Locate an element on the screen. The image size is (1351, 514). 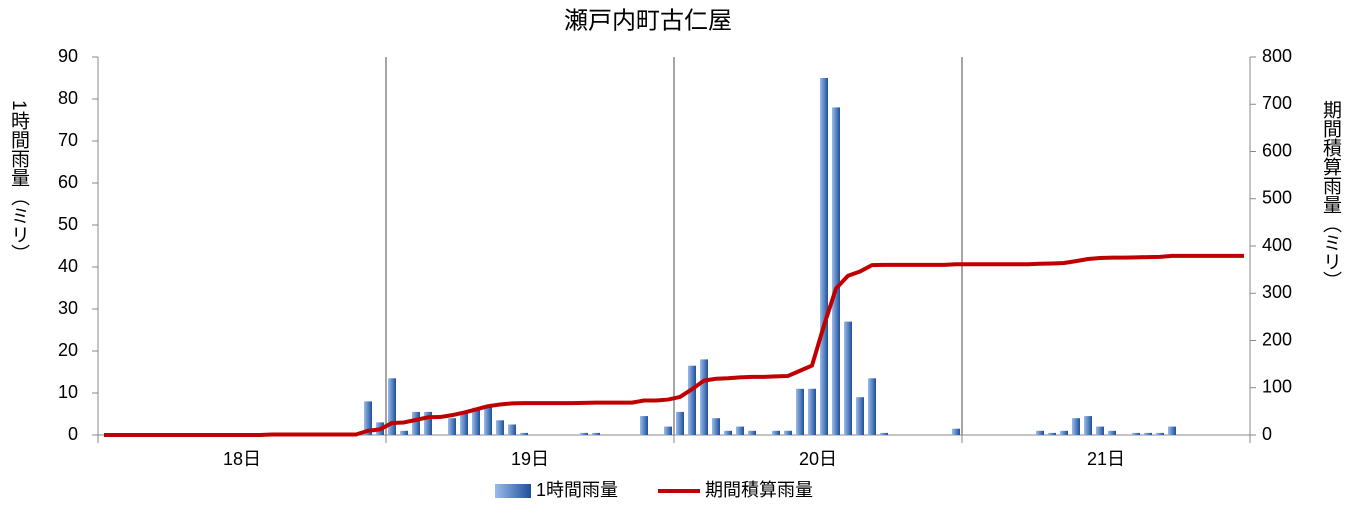
y2-tick-label: 100 is located at coordinates (1277, 387).